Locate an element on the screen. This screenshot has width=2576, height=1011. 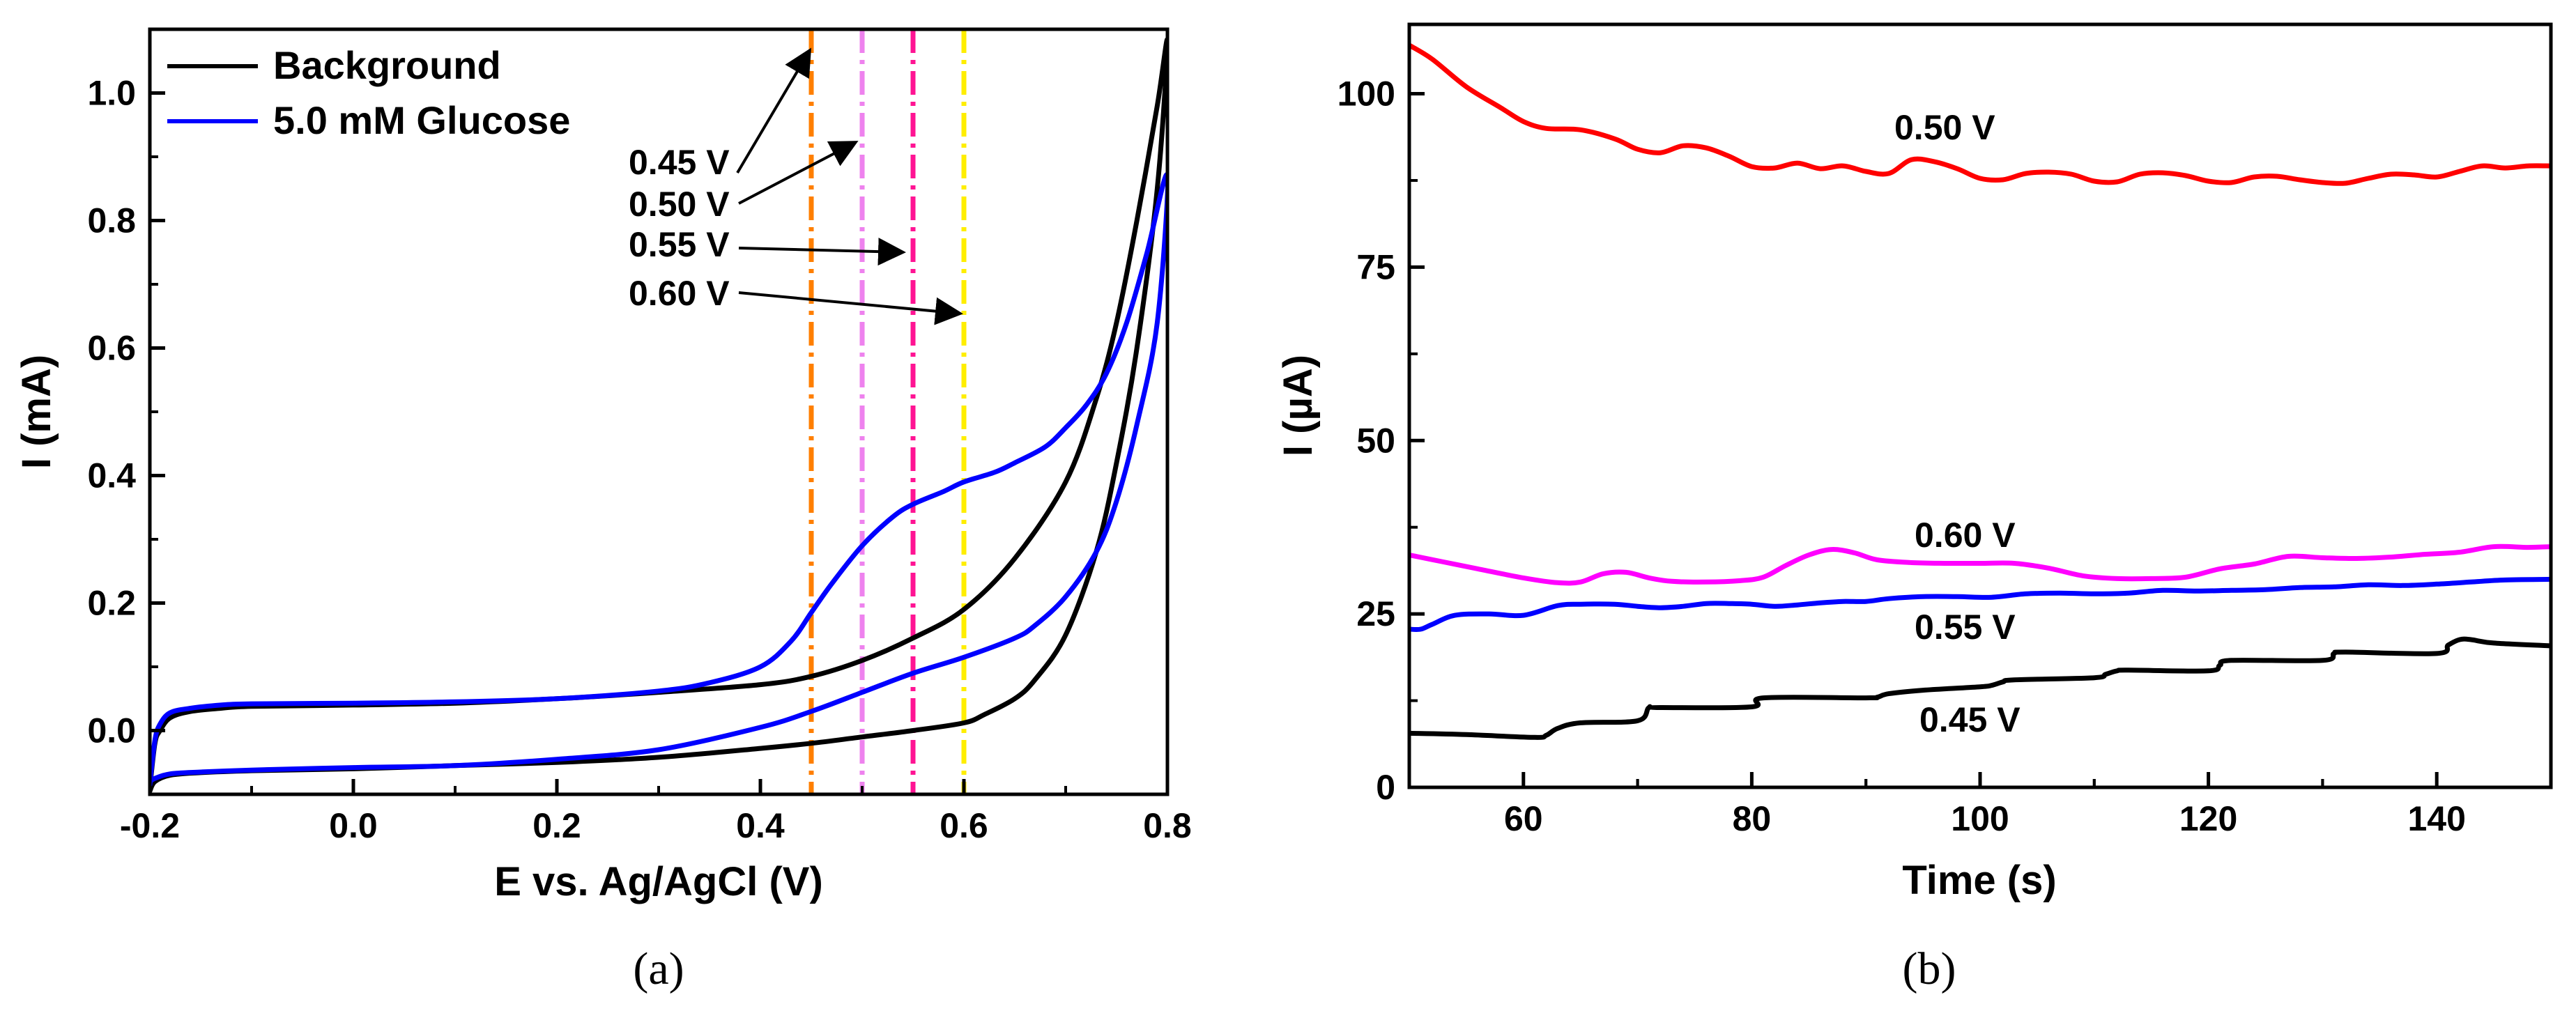
panel-a-x-tick-label: 0.8 is located at coordinates (1167, 826).